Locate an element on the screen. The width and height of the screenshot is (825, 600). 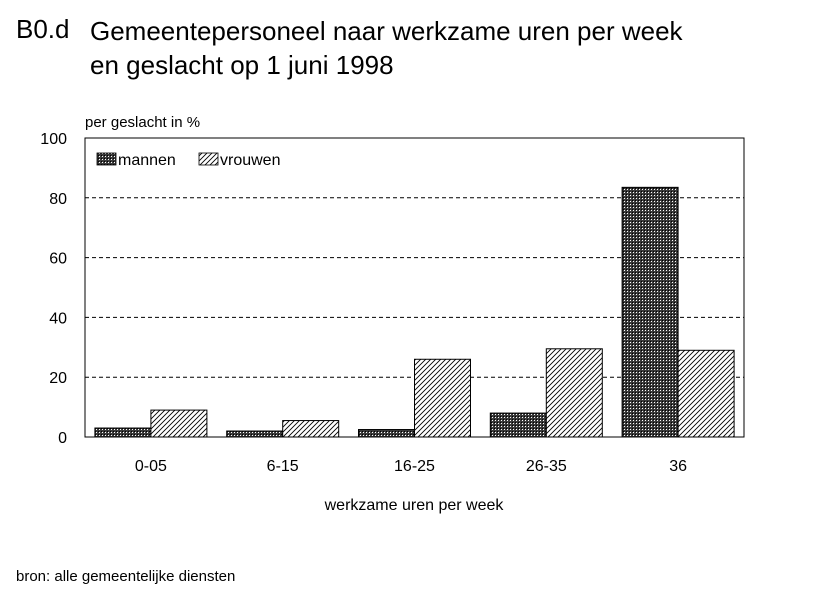
y-tick-label: 60 is located at coordinates (58, 259).